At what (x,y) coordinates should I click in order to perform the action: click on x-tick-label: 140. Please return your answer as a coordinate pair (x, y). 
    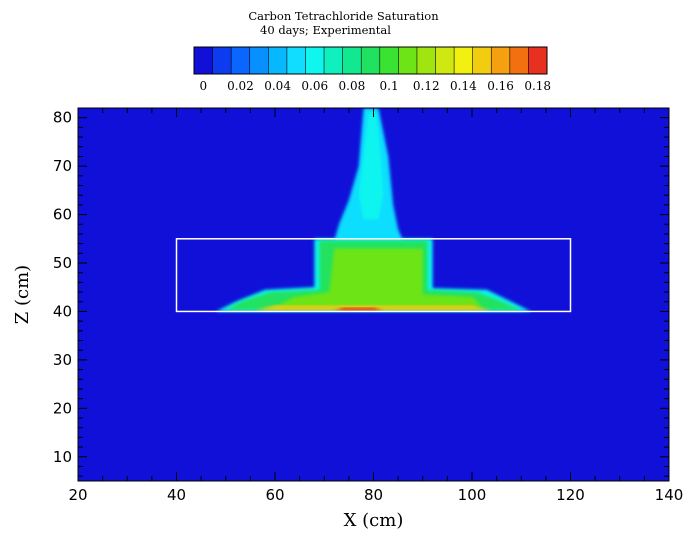
    Looking at the image, I should click on (669, 495).